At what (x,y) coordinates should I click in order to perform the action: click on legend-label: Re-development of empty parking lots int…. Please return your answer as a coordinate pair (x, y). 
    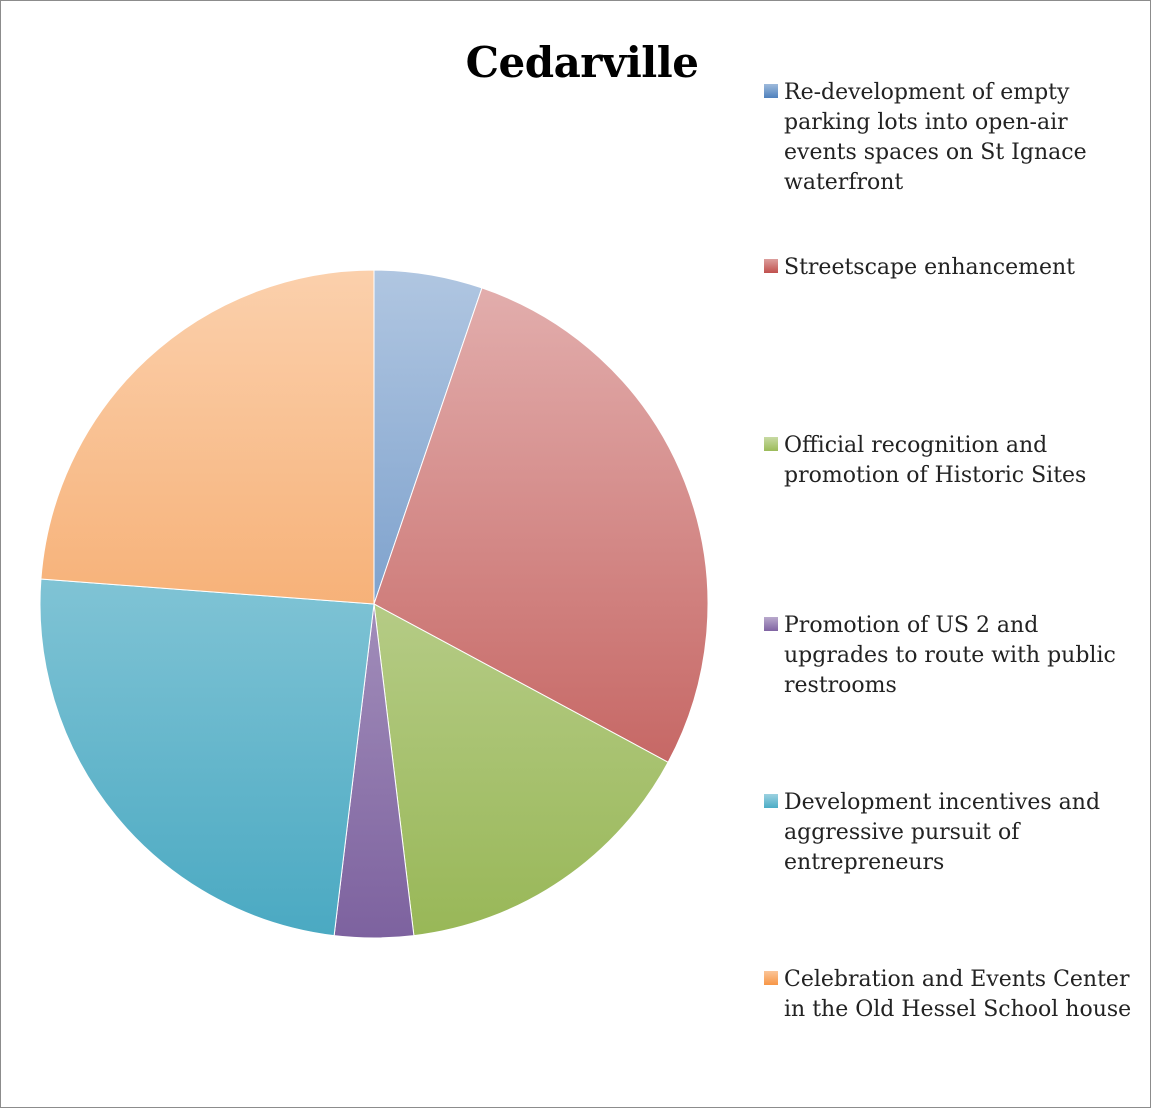
    Looking at the image, I should click on (935, 137).